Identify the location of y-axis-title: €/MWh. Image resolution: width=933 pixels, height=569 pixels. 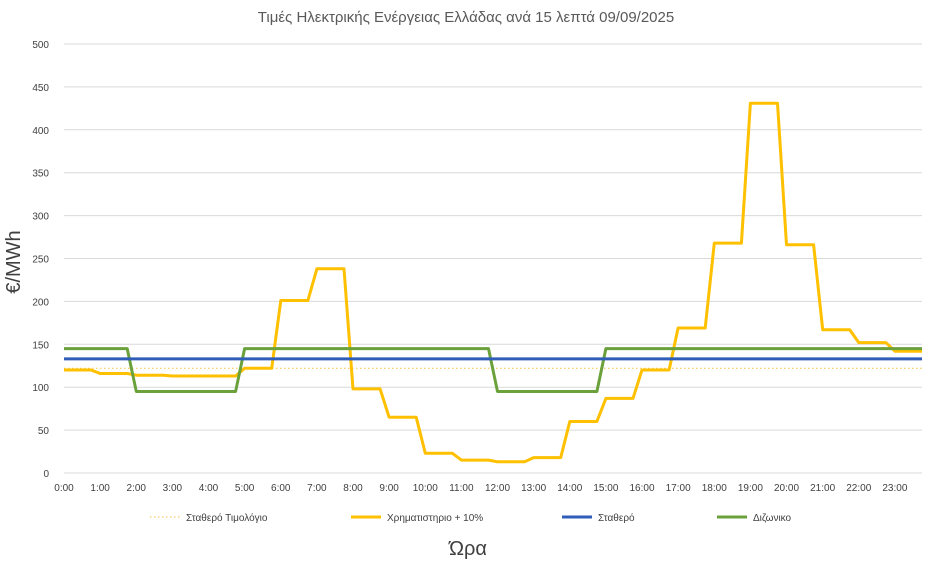
(14, 261).